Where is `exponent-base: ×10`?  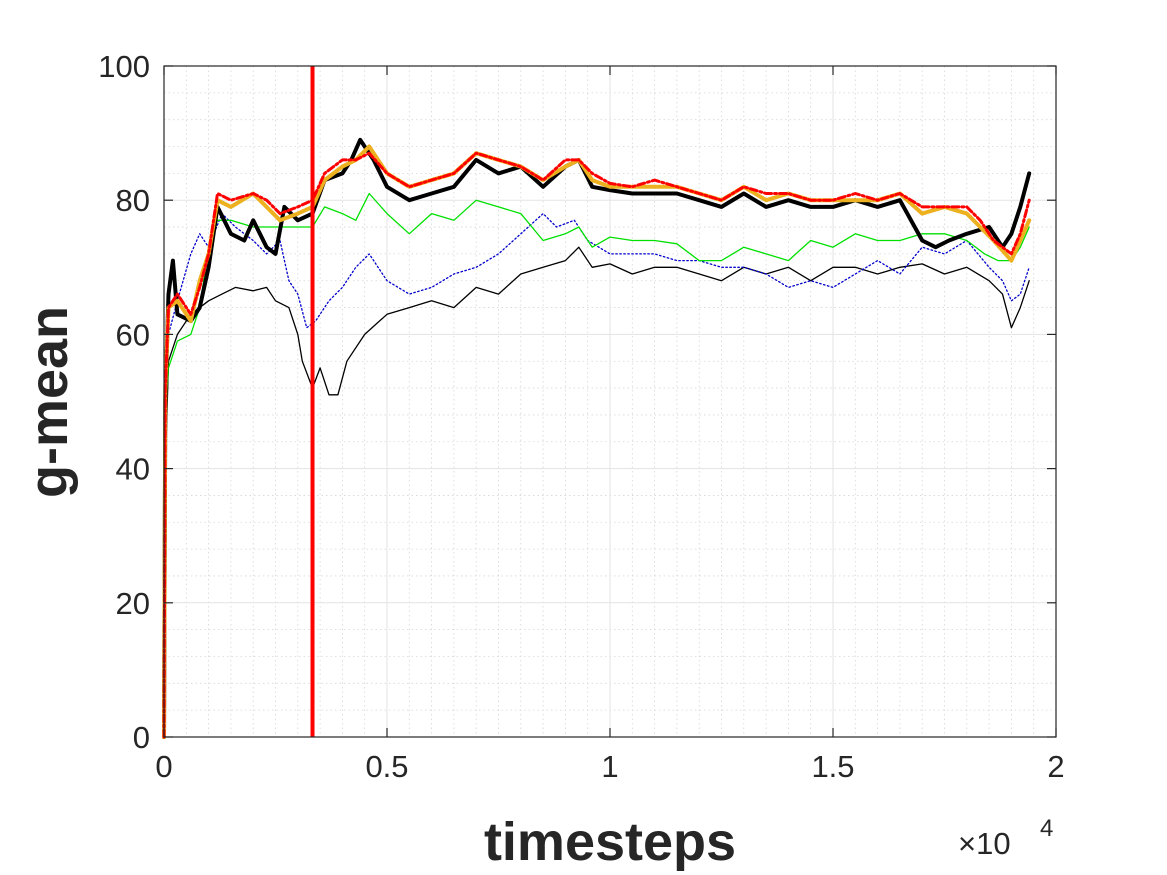
exponent-base: ×10 is located at coordinates (984, 843).